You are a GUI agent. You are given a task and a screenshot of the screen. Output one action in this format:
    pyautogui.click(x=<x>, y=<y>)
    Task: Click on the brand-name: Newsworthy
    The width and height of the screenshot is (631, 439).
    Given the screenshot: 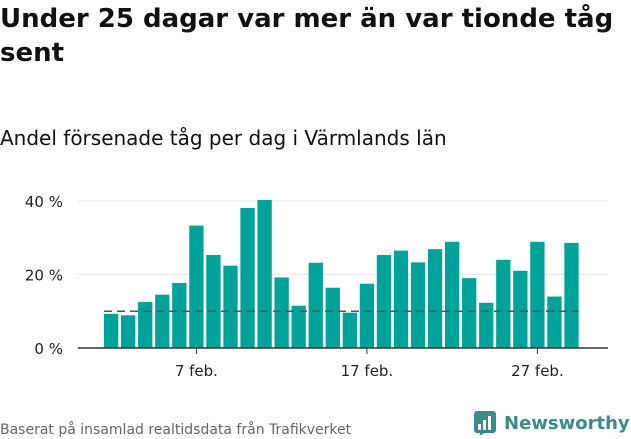 What is the action you would take?
    pyautogui.click(x=567, y=423)
    